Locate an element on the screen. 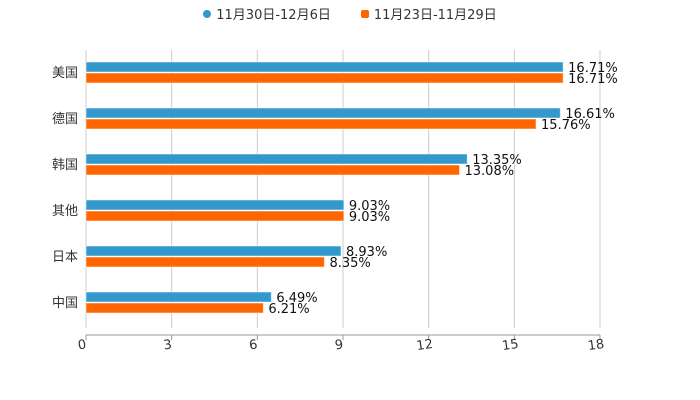  data-label: 16.61% is located at coordinates (590, 114).